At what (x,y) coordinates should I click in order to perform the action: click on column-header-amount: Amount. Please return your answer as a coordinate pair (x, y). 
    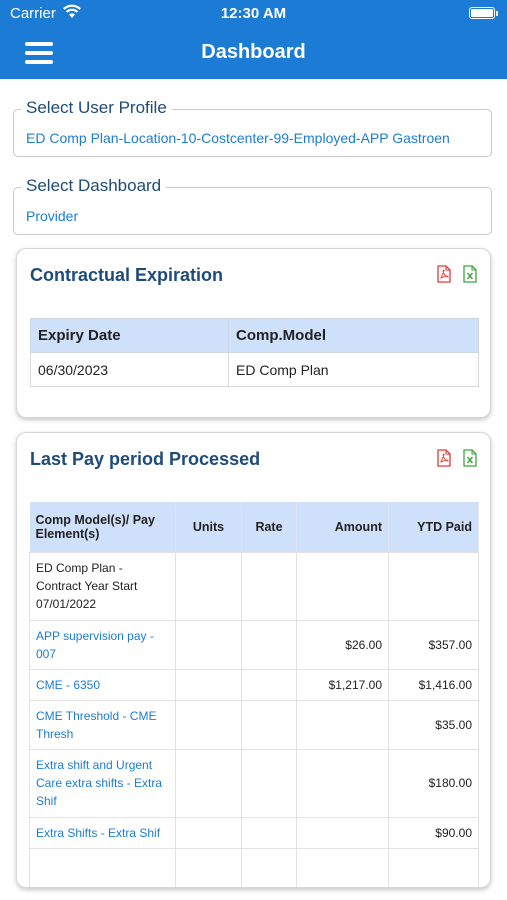
    Looking at the image, I should click on (342, 527).